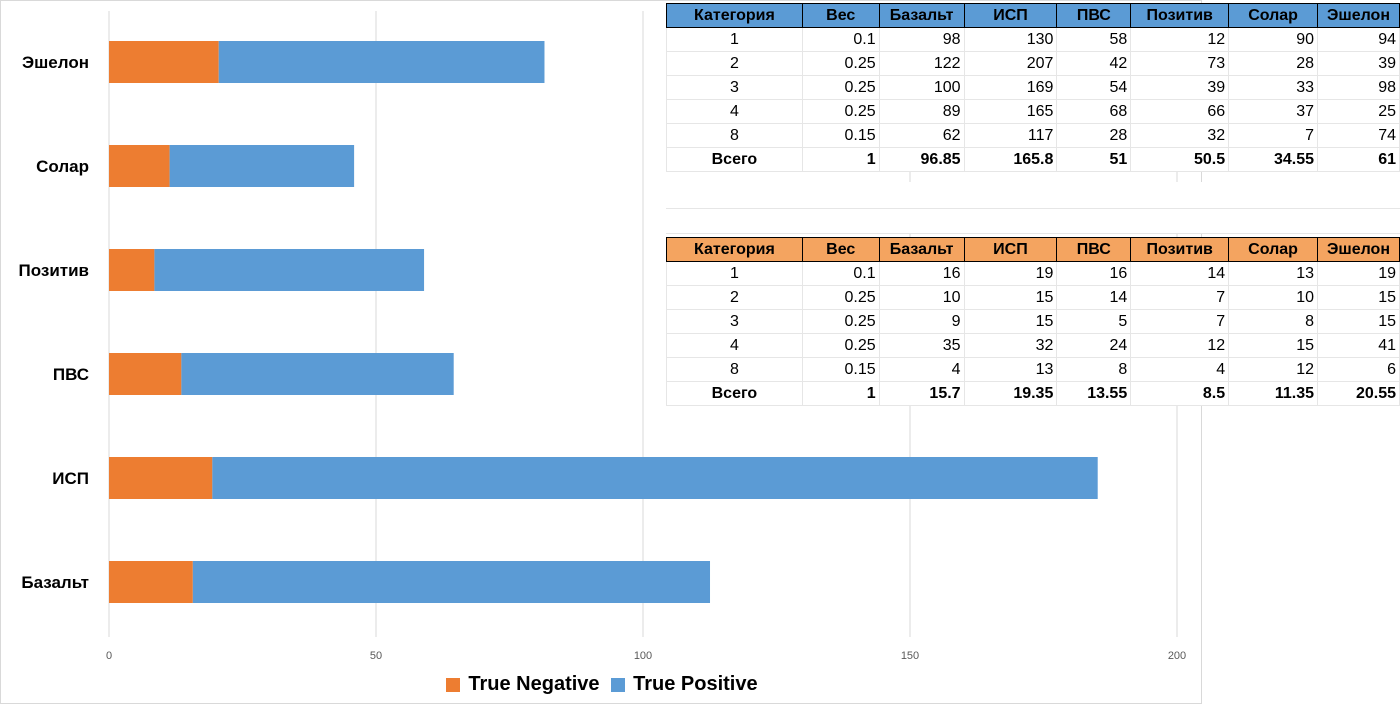  I want to click on table-cell: 41, so click(1358, 345).